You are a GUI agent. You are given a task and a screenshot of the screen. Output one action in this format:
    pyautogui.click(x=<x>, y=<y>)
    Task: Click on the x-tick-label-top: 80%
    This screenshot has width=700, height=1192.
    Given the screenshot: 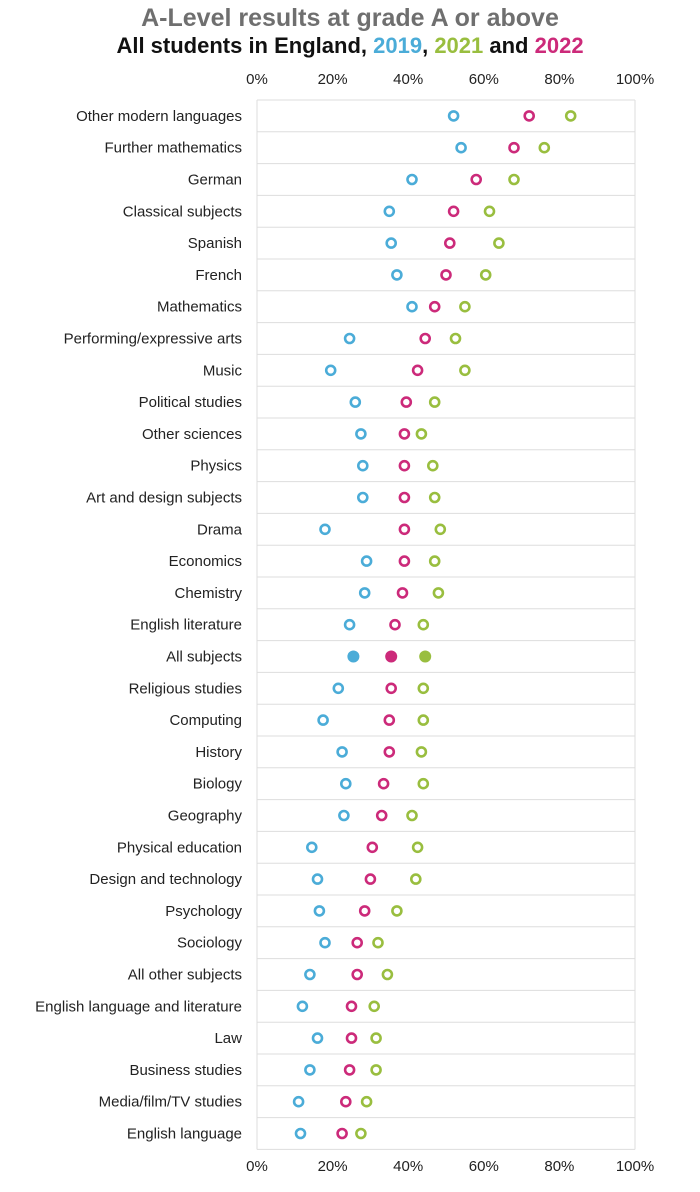 What is the action you would take?
    pyautogui.click(x=559, y=79)
    